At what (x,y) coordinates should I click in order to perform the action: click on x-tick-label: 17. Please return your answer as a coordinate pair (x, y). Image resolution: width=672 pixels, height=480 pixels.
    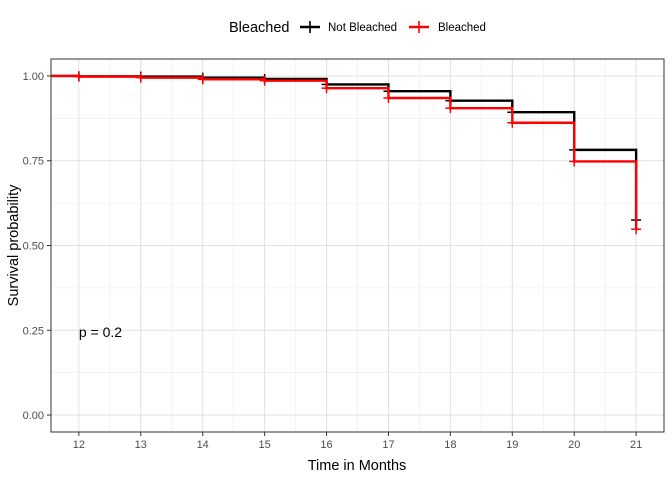
    Looking at the image, I should click on (388, 445).